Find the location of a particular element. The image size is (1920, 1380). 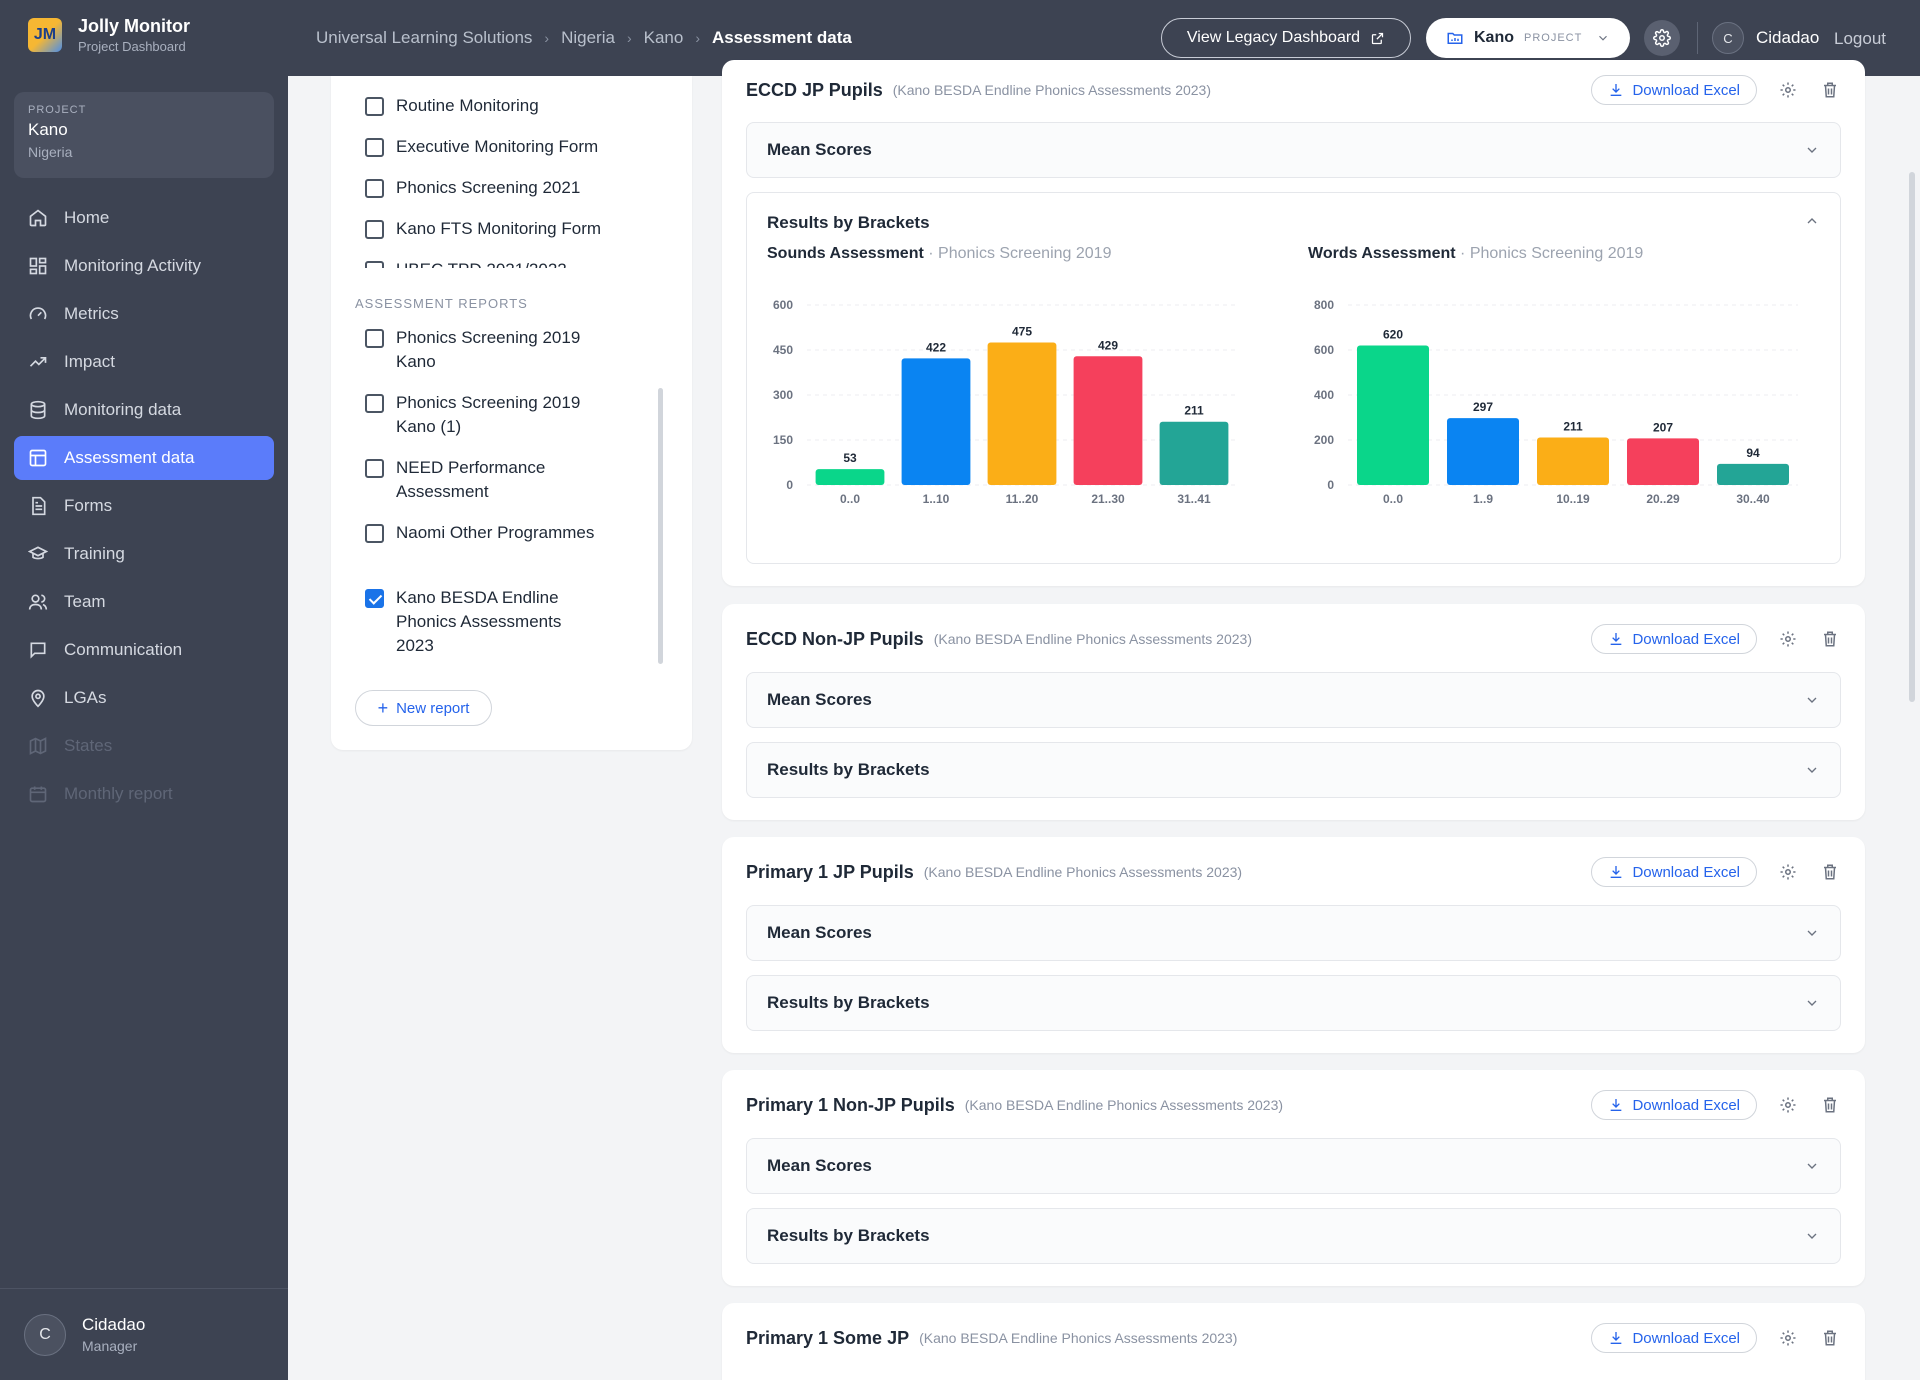

sidebar-item-training: Training is located at coordinates (144, 554).